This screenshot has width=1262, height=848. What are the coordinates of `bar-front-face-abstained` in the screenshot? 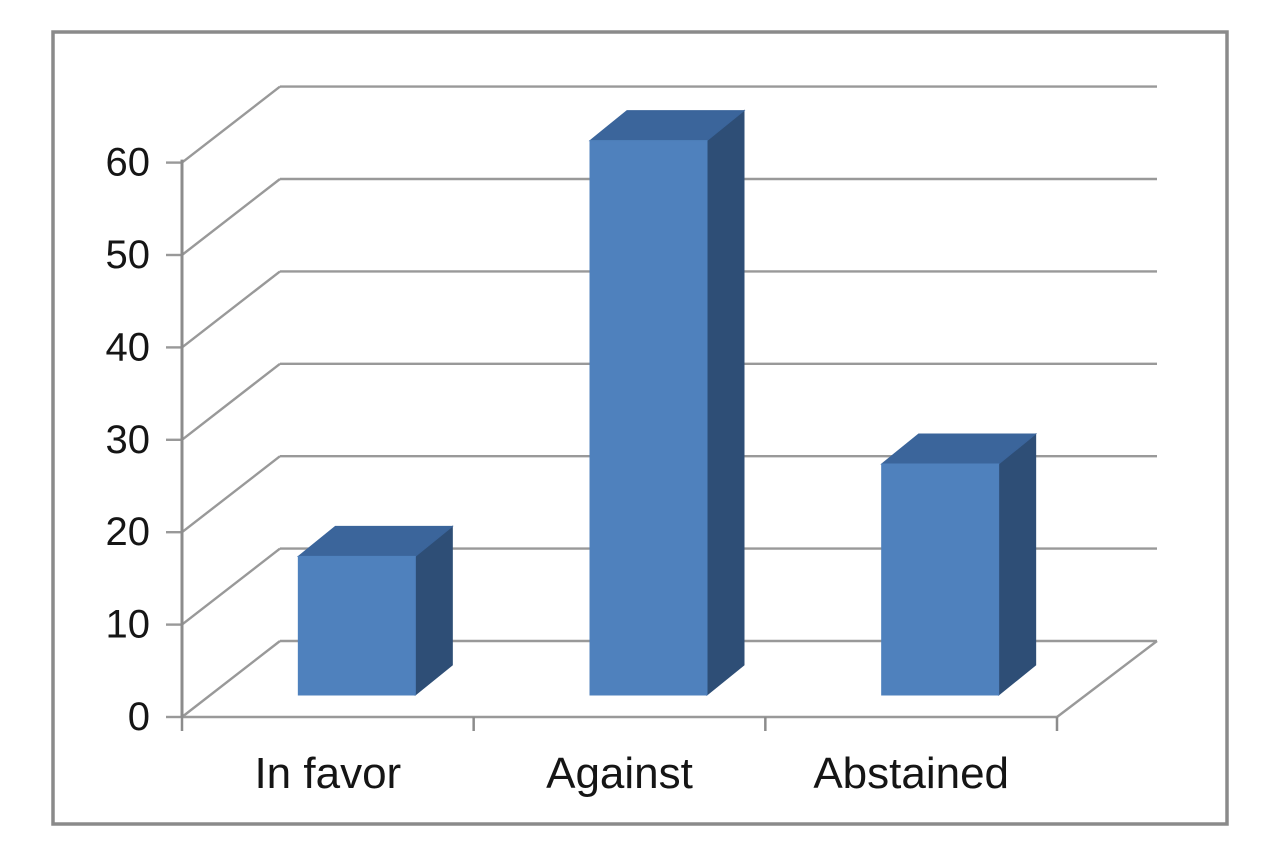 It's located at (940, 579).